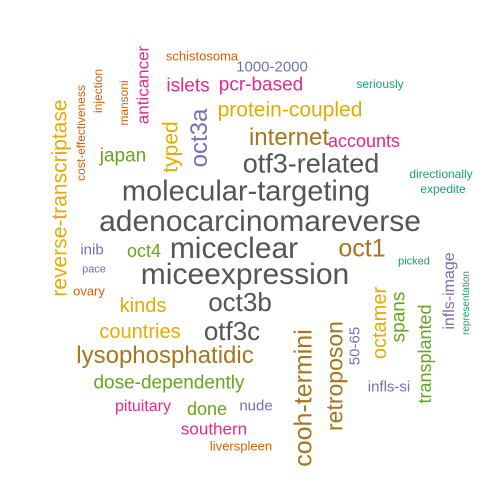 The image size is (500, 500). I want to click on word-oct1: oct1, so click(362, 248).